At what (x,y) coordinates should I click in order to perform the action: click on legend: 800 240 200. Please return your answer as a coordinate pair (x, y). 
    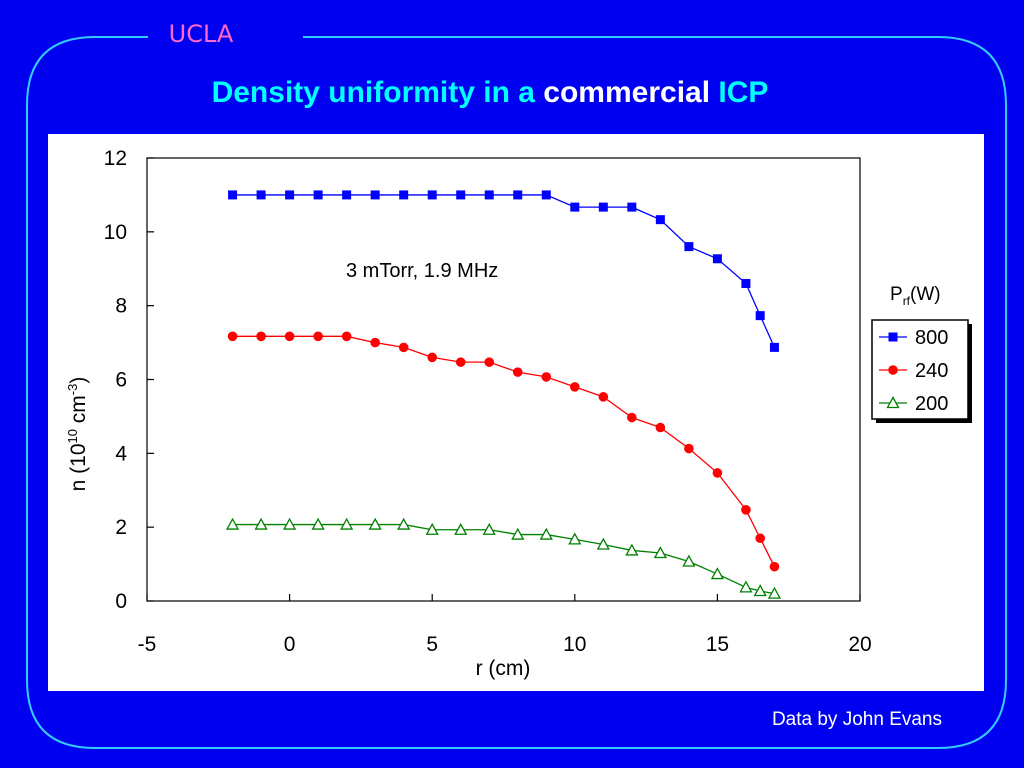
    Looking at the image, I should click on (921, 371).